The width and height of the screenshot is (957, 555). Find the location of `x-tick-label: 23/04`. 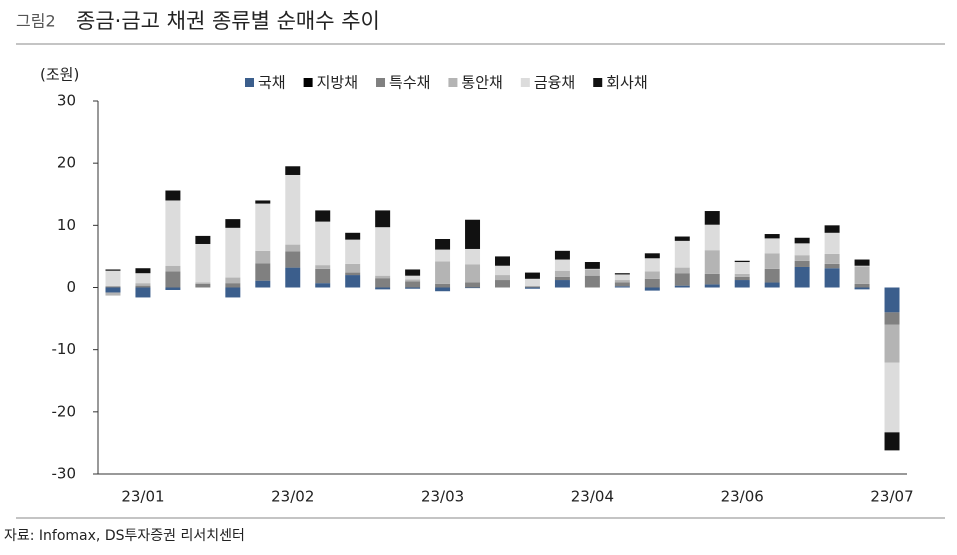

x-tick-label: 23/04 is located at coordinates (592, 497).